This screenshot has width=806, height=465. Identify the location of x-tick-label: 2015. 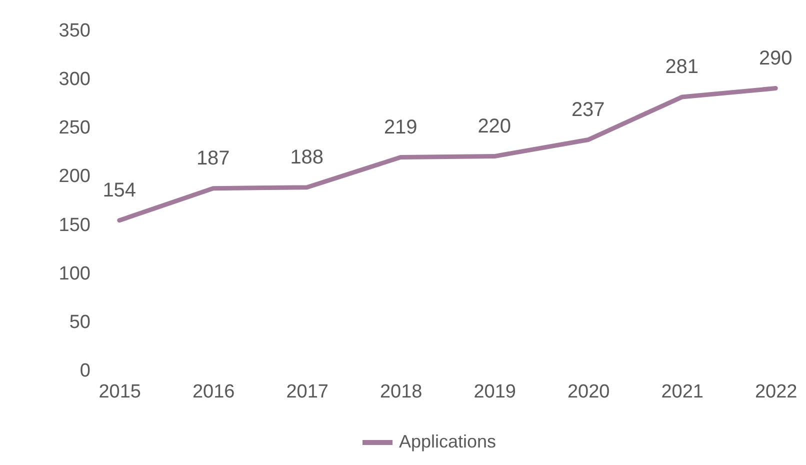
(120, 392).